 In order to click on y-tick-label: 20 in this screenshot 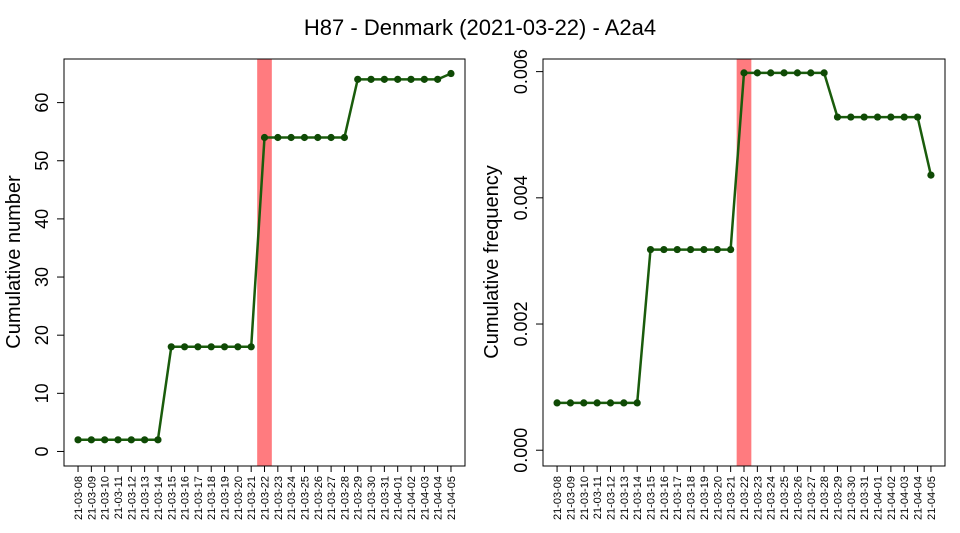, I will do `click(42, 335)`.